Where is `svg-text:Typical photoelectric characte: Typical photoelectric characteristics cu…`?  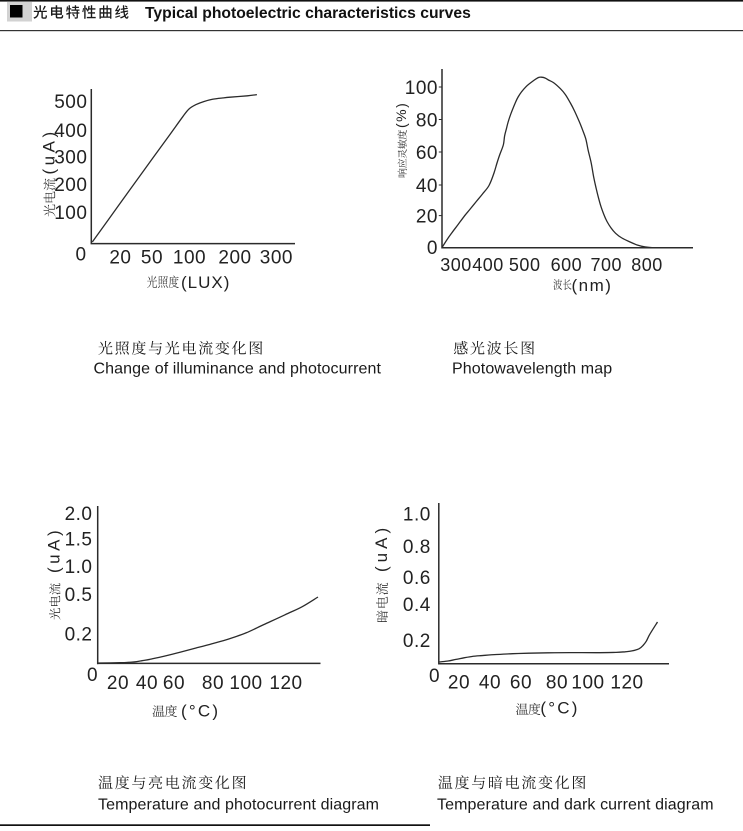 svg-text:Typical photoelectric characte: Typical photoelectric characteristics cu… is located at coordinates (308, 13).